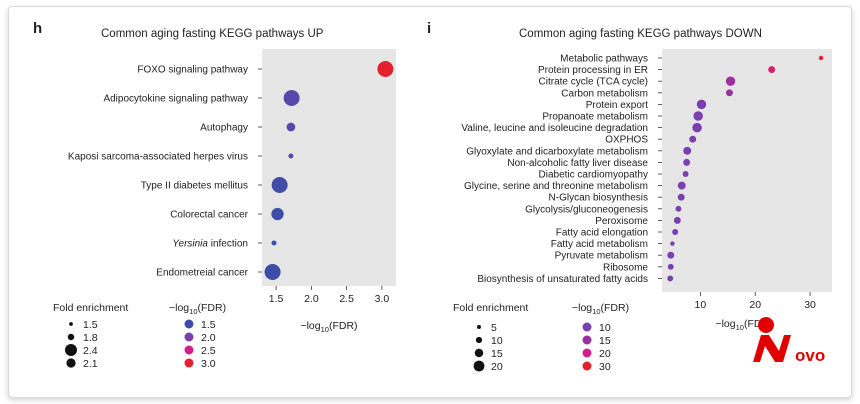  What do you see at coordinates (605, 341) in the screenshot?
I see `color-legend-label: 15` at bounding box center [605, 341].